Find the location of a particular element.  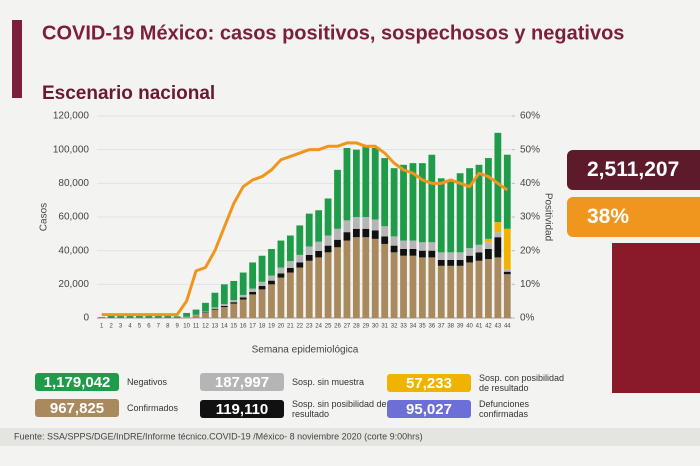

x-tick-label: 29 is located at coordinates (365, 327).